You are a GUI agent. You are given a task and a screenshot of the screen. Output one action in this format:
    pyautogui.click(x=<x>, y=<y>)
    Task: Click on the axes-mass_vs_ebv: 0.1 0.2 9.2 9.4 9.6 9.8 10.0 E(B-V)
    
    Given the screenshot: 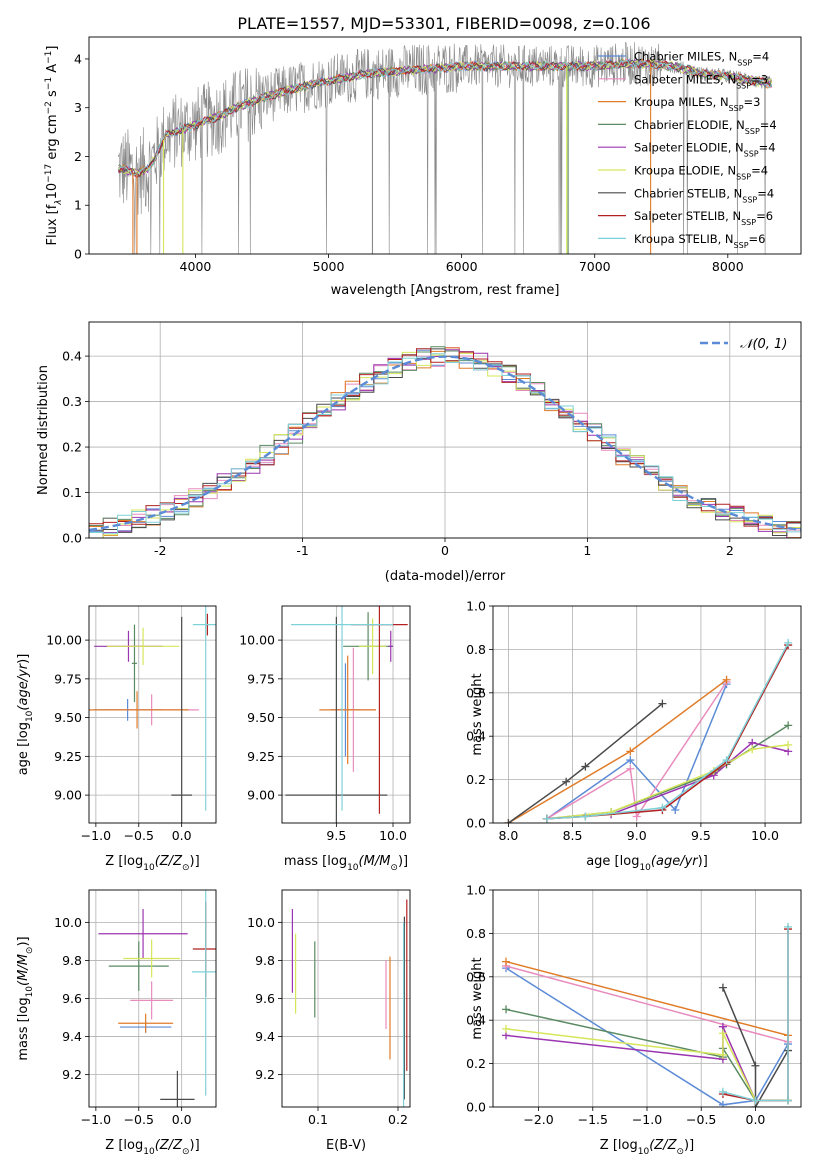 What is the action you would take?
    pyautogui.click(x=329, y=1021)
    